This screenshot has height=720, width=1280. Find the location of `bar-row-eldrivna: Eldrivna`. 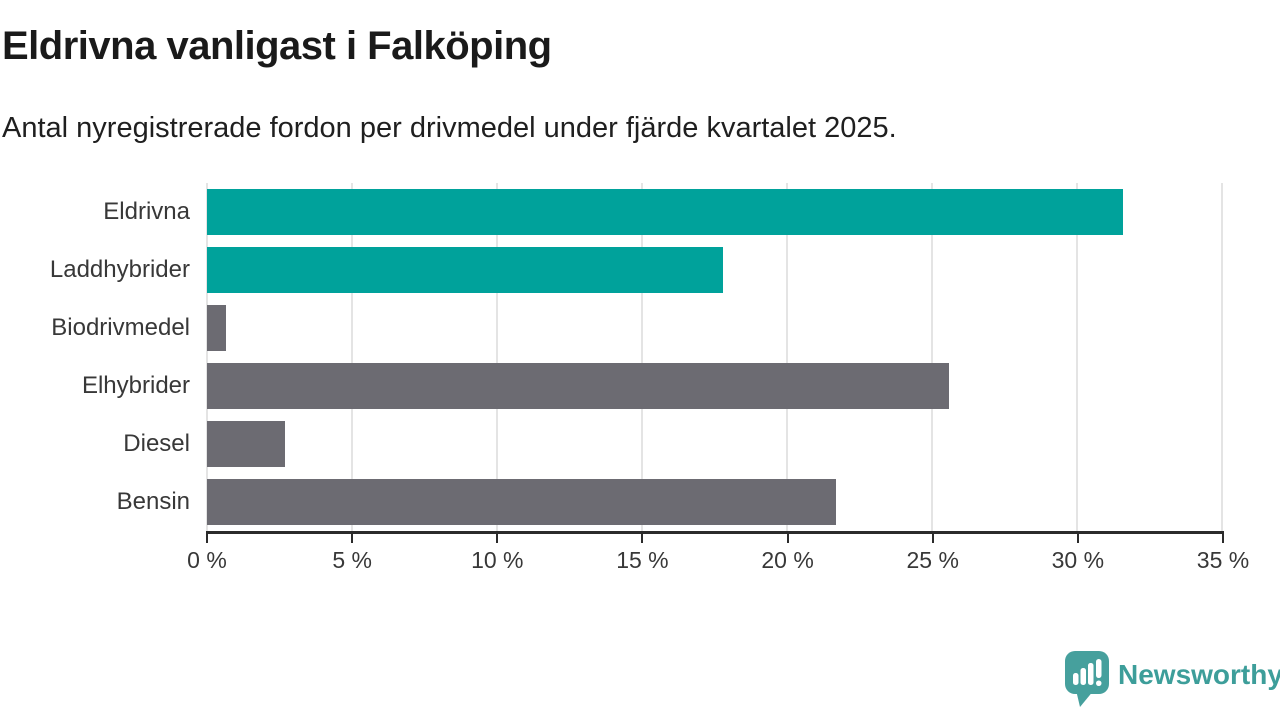

bar-row-eldrivna: Eldrivna is located at coordinates (640, 212).